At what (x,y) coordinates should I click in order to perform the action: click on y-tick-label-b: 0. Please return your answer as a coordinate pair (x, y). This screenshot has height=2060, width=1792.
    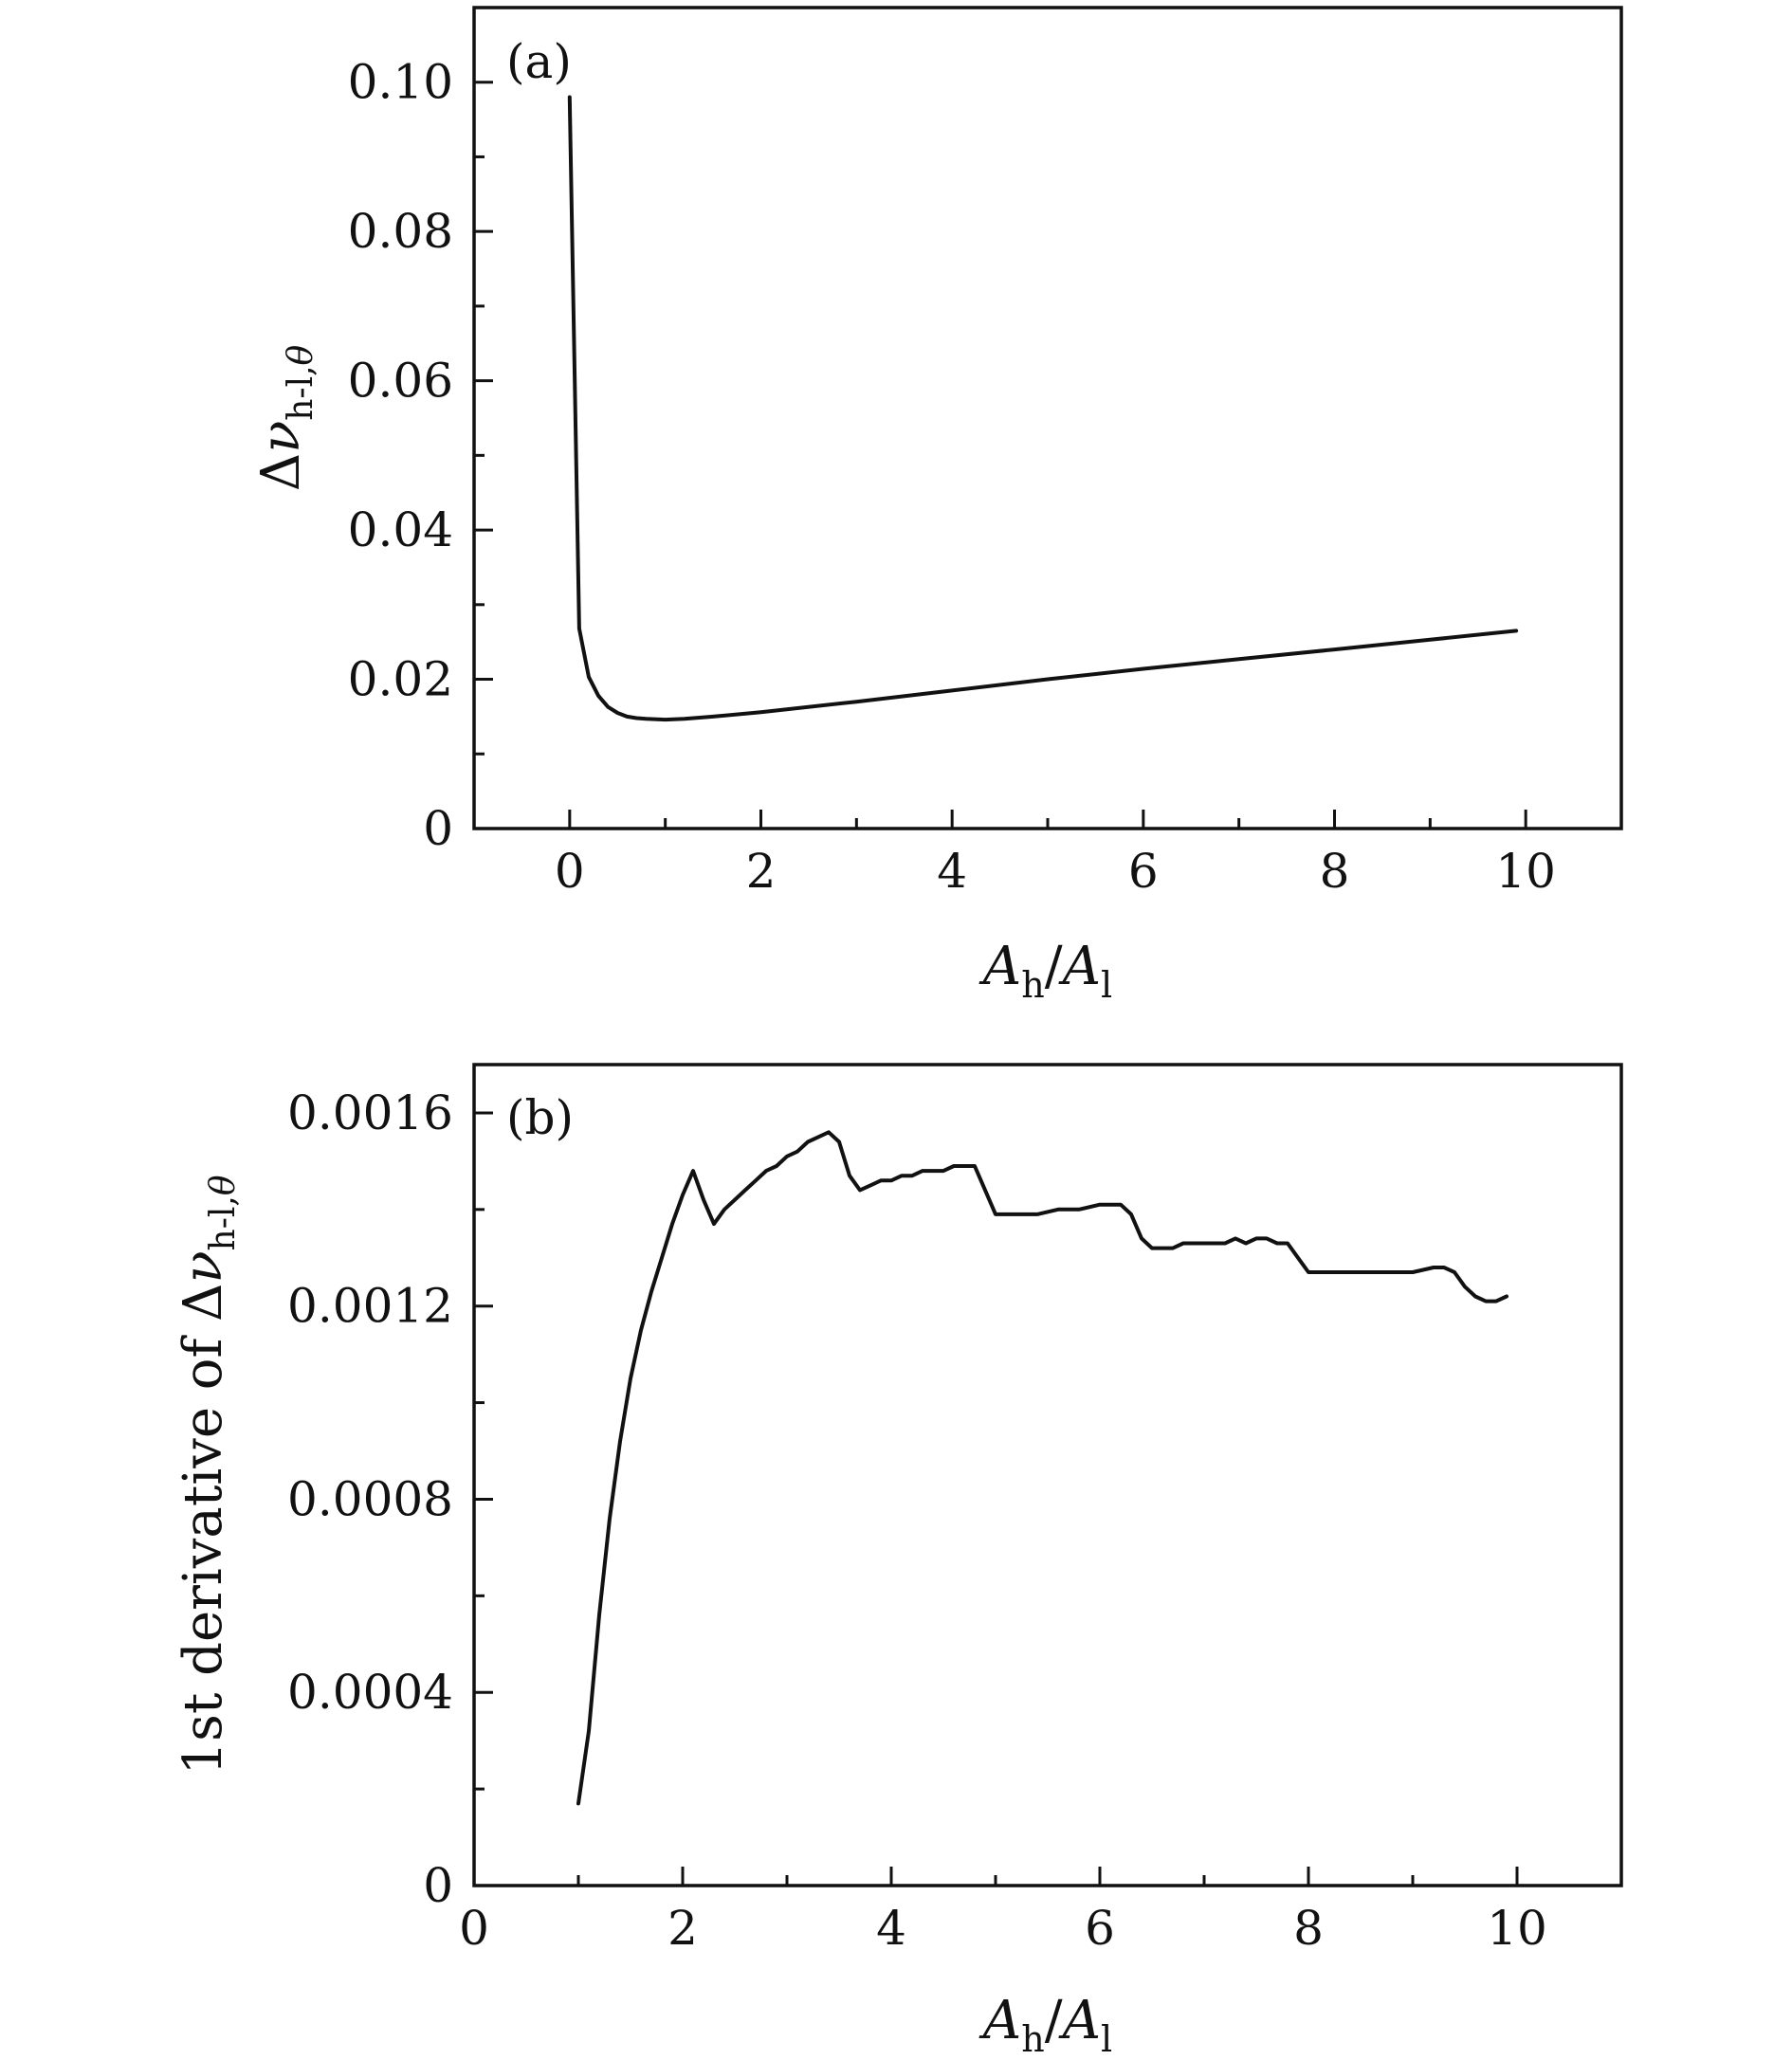
    Looking at the image, I should click on (438, 1885).